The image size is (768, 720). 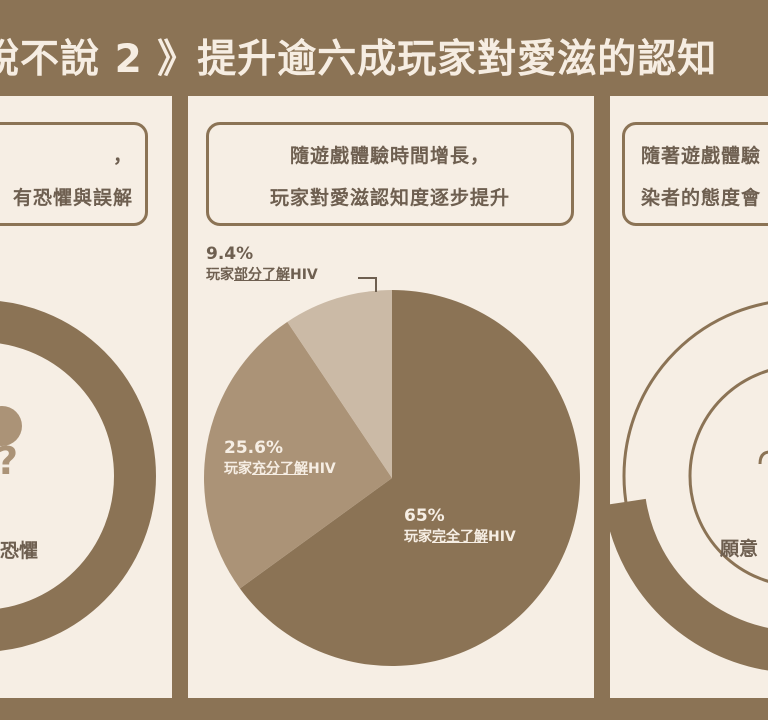 What do you see at coordinates (418, 537) in the screenshot?
I see `slice-prefix-complete: 玩家` at bounding box center [418, 537].